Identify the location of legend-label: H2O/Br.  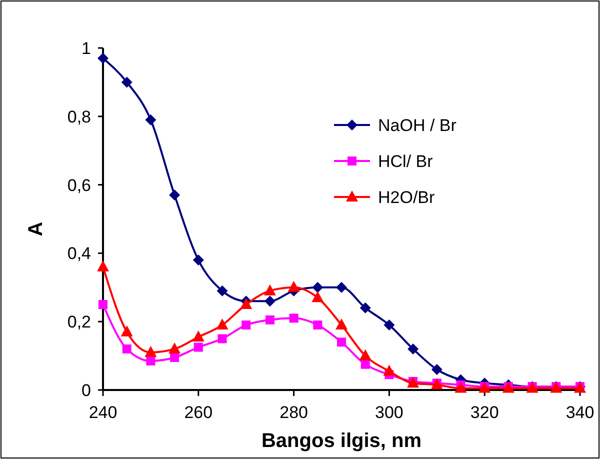
(407, 197).